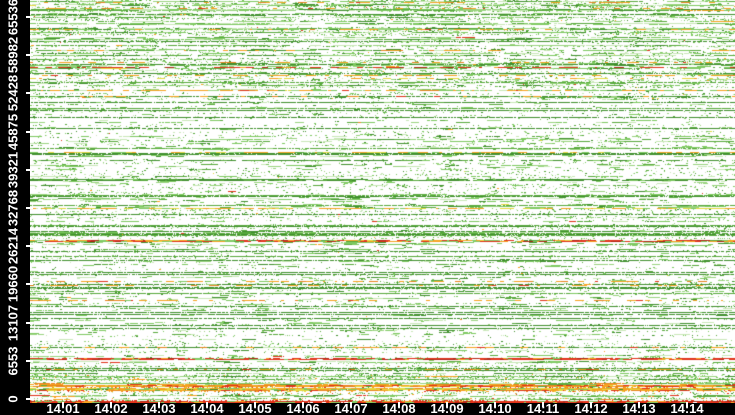  I want to click on x-tick-label: 14:03, so click(159, 408).